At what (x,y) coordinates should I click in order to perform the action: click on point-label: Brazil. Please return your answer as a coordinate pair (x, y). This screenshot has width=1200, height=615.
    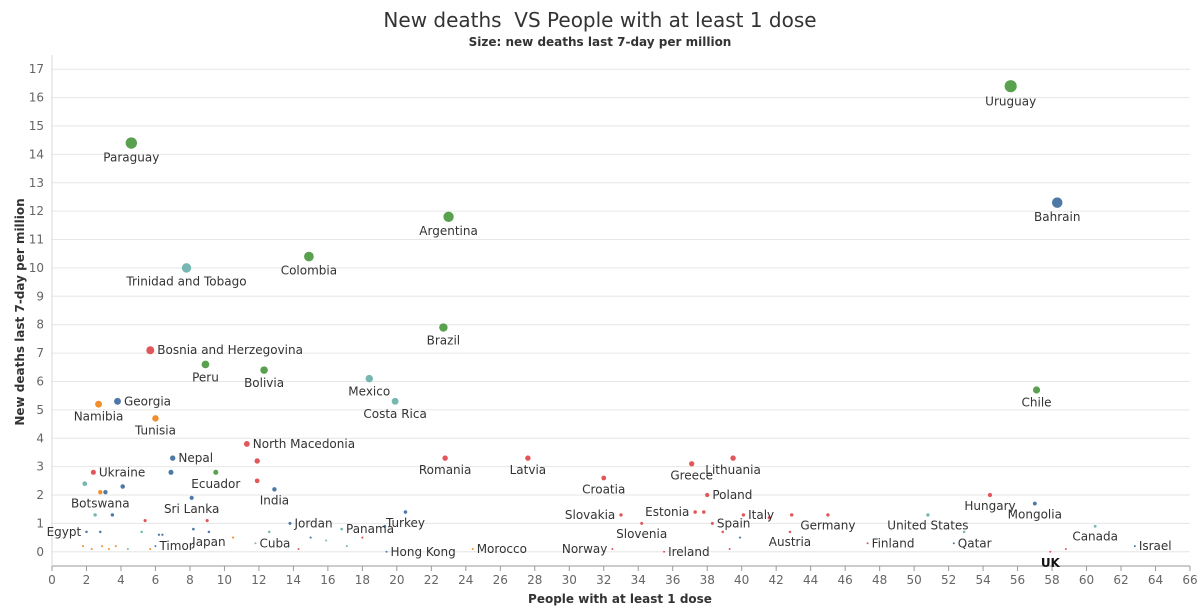
    Looking at the image, I should click on (444, 341).